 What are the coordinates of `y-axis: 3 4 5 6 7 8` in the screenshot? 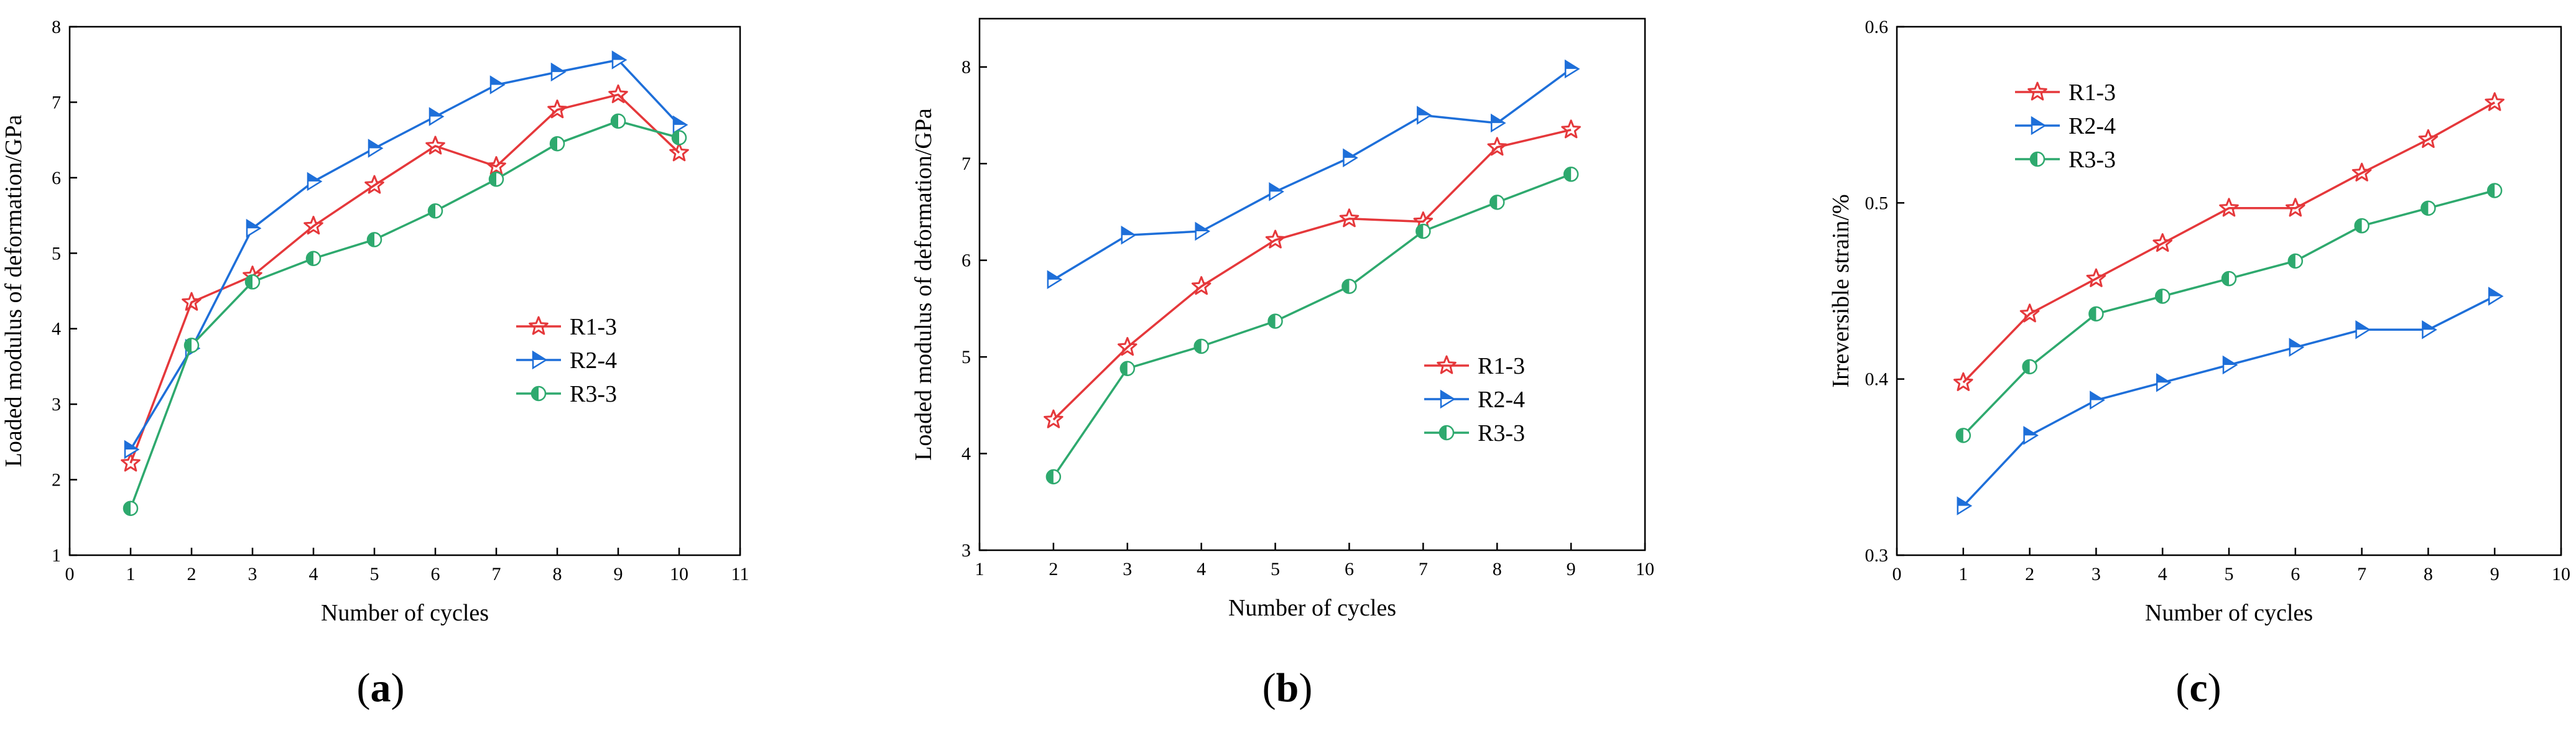 It's located at (974, 309).